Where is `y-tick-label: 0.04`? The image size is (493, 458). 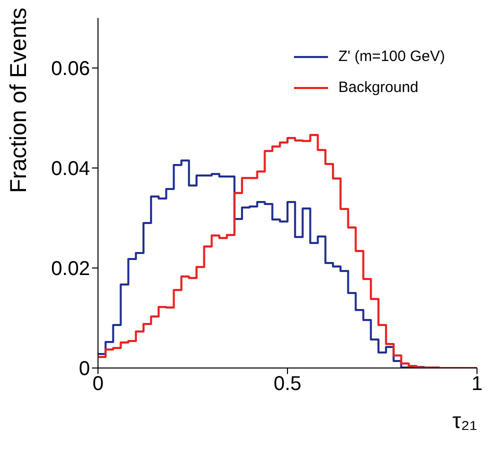
y-tick-label: 0.04 is located at coordinates (70, 169).